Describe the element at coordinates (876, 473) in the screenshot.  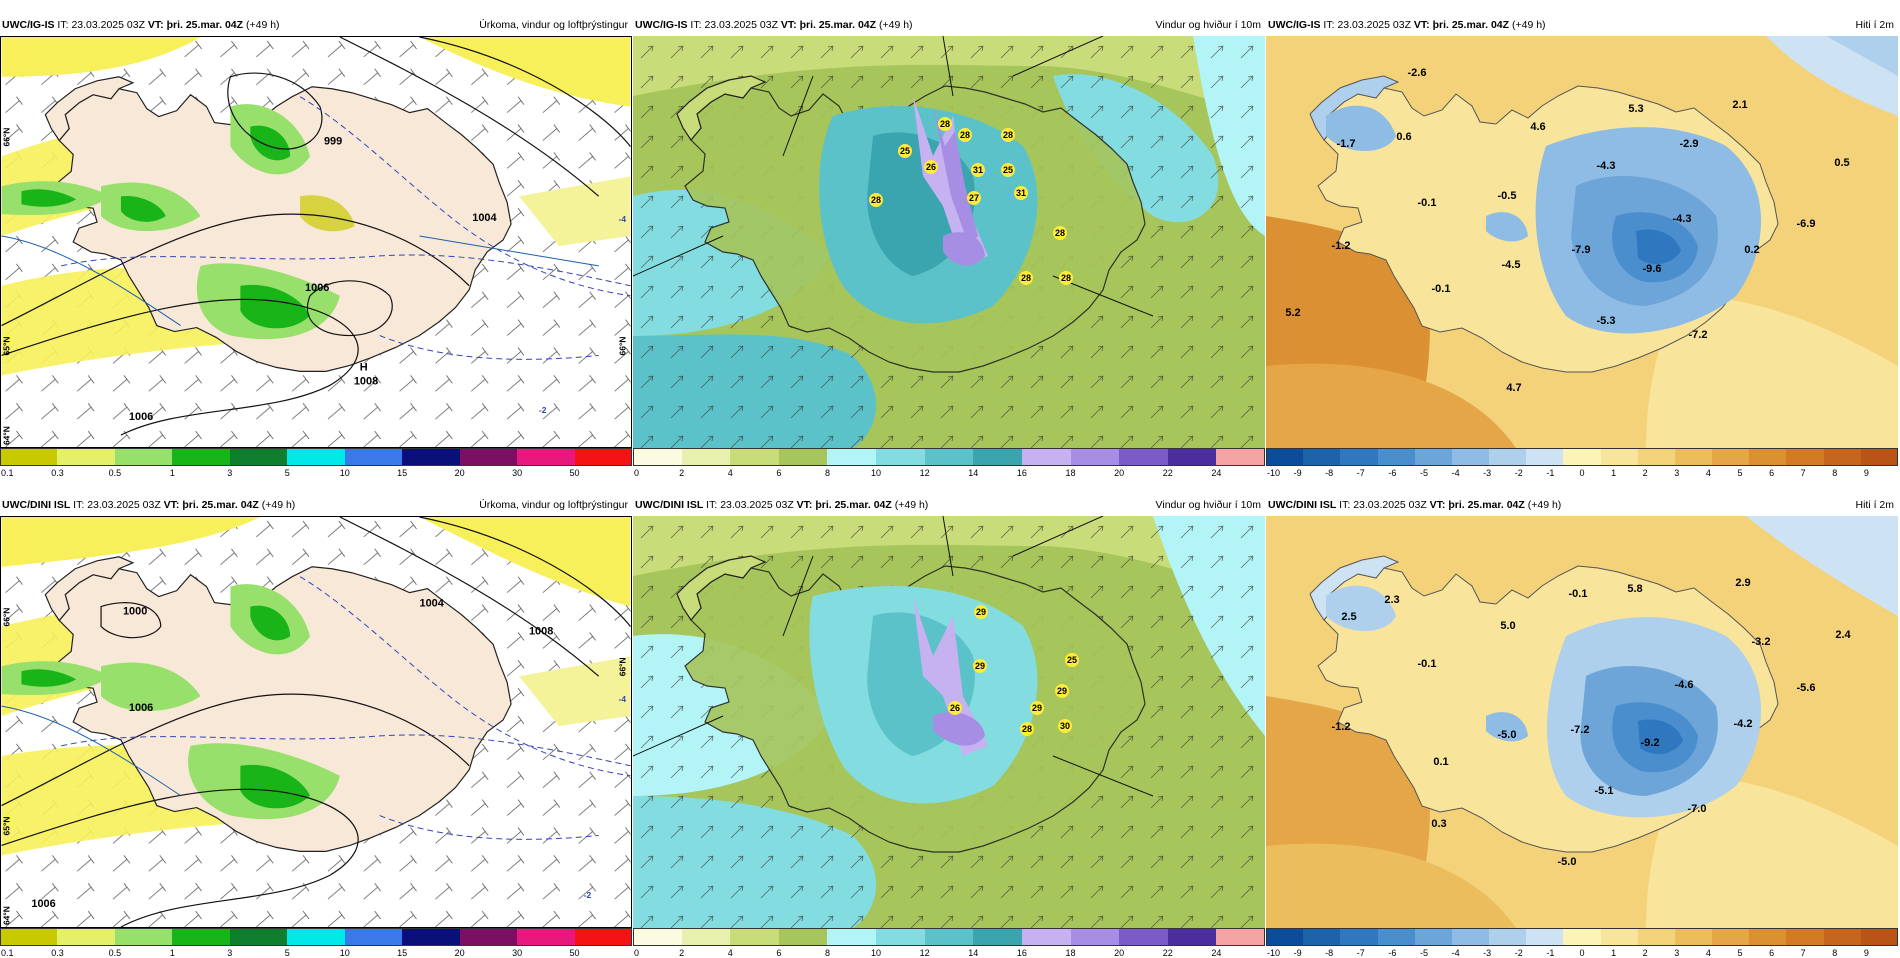
I see `colorbar-tick-label: 10` at that location.